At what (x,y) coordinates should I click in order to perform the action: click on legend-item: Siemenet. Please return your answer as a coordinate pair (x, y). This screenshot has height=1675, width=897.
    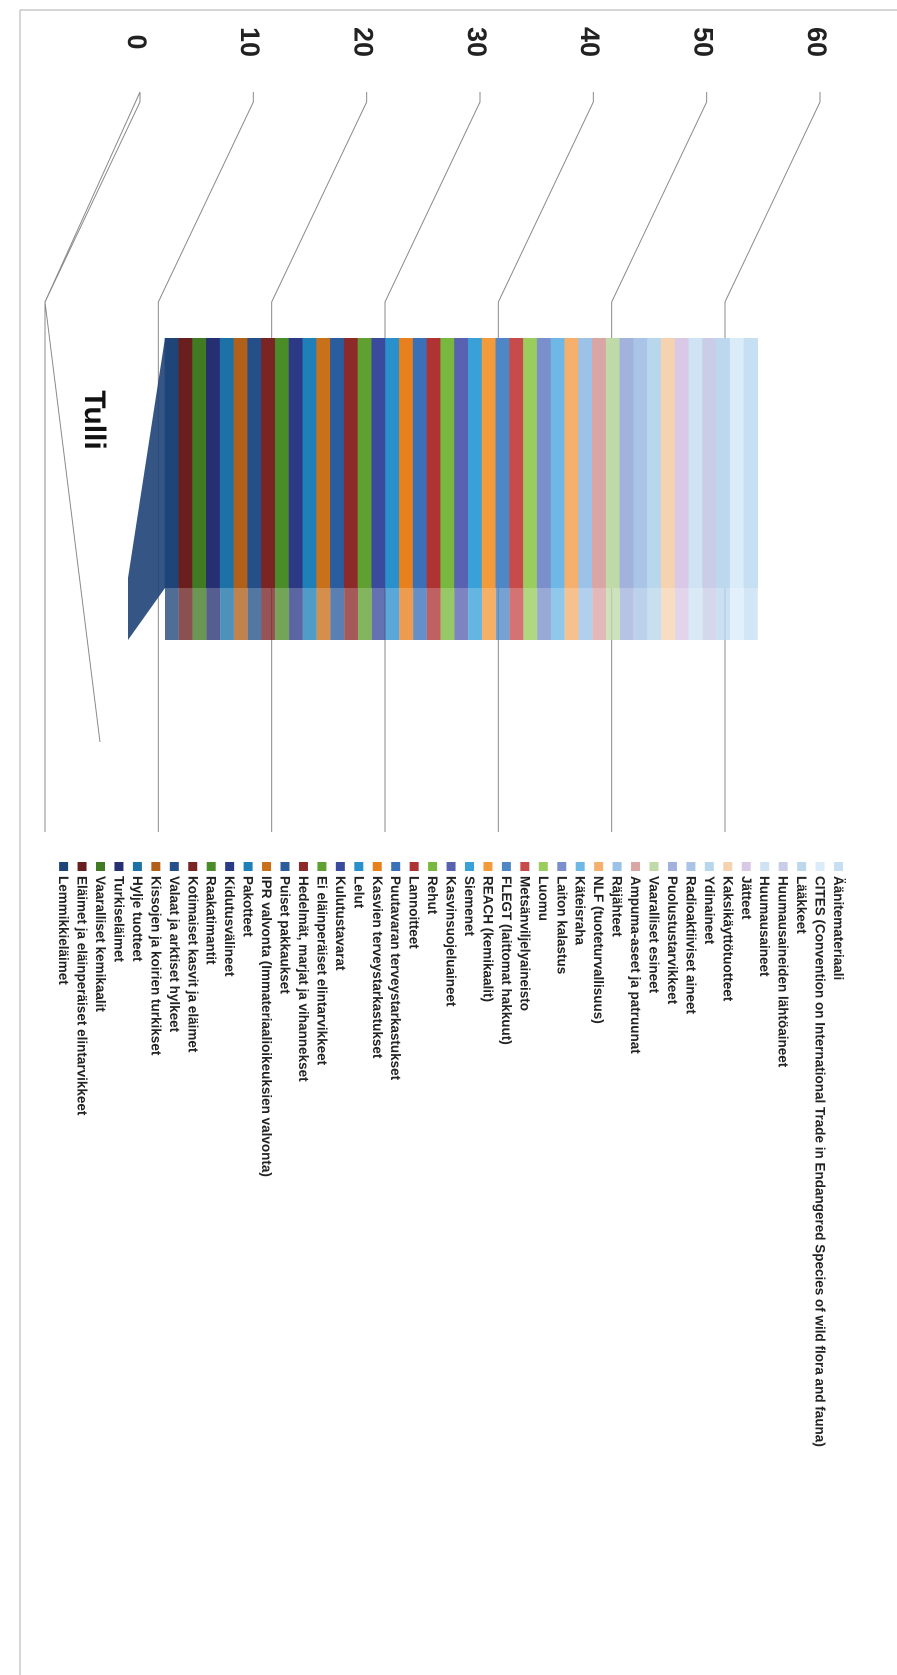
    Looking at the image, I should click on (469, 899).